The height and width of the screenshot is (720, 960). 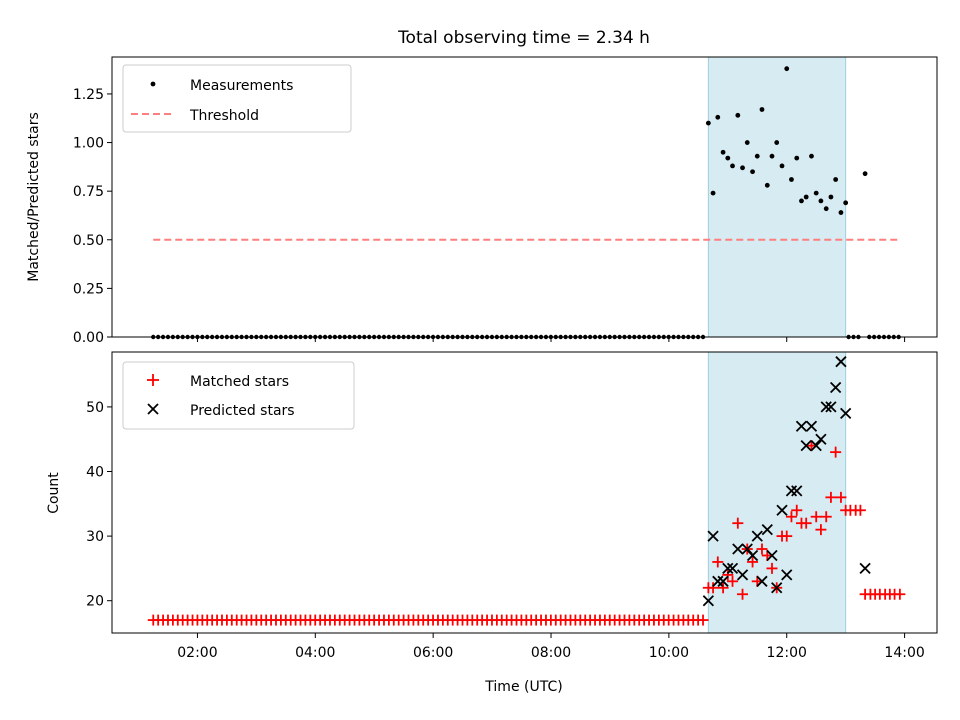 I want to click on legend-measurements-label: Measurements, so click(x=241, y=86).